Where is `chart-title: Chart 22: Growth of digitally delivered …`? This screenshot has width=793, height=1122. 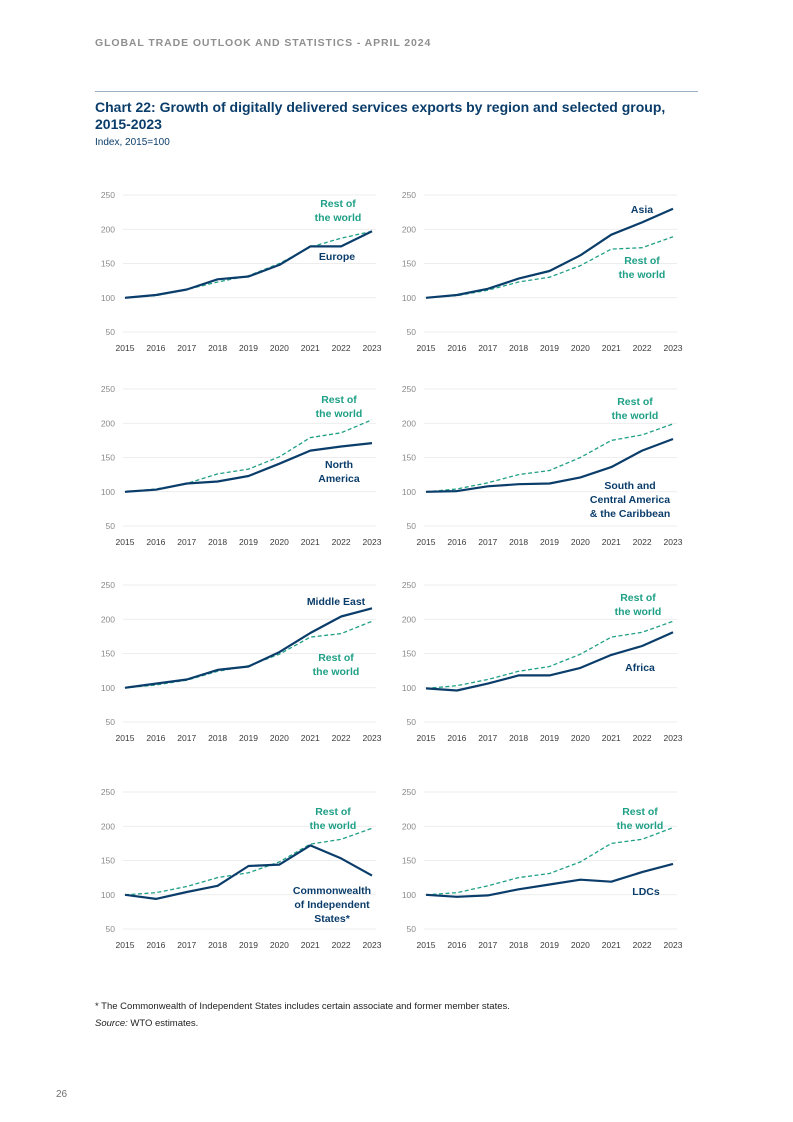
chart-title: Chart 22: Growth of digitally delivered … is located at coordinates (380, 115).